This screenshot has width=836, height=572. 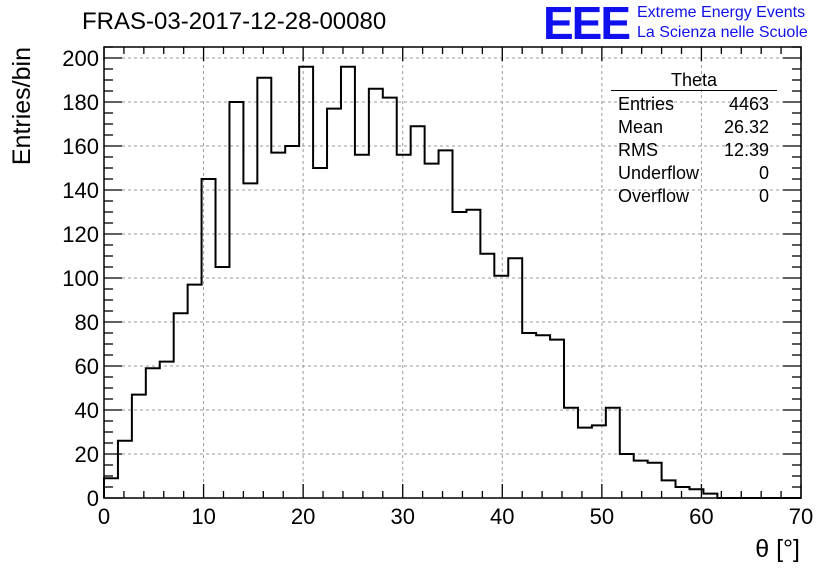 What do you see at coordinates (104, 516) in the screenshot?
I see `x-tick-label: 0` at bounding box center [104, 516].